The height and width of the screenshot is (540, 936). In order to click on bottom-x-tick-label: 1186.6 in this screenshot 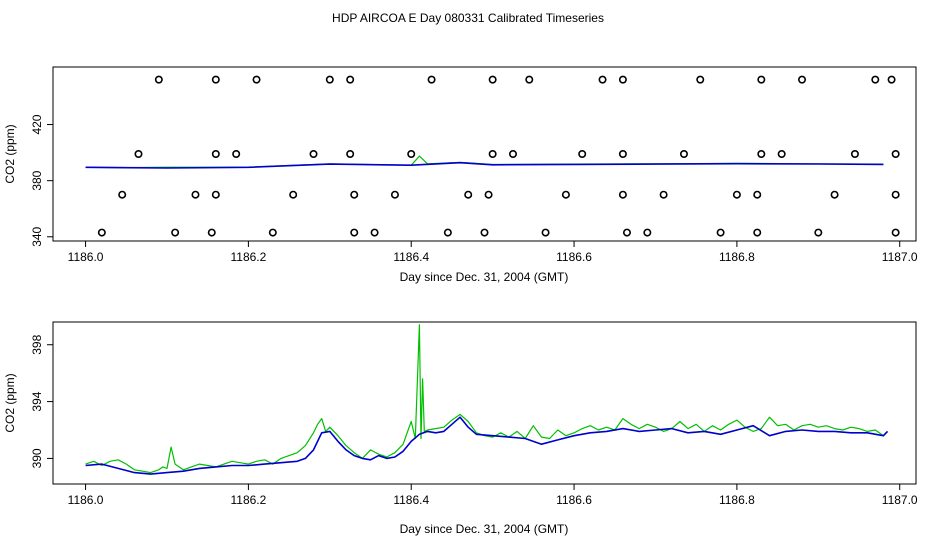, I will do `click(574, 500)`.